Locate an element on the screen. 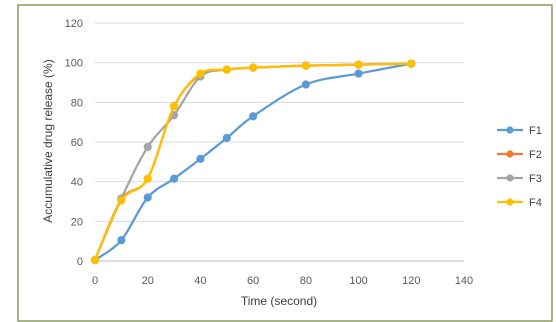 The width and height of the screenshot is (556, 322). y-tick-label: 100 is located at coordinates (74, 64).